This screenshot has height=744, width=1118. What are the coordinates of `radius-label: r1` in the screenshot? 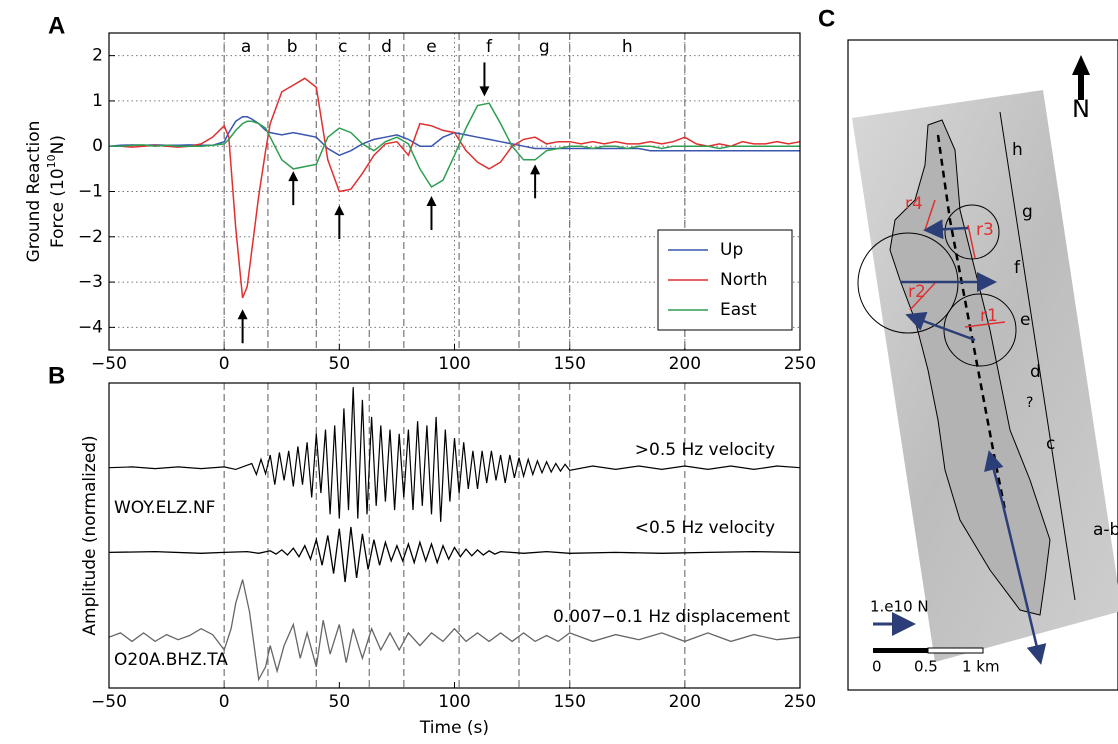 It's located at (989, 316).